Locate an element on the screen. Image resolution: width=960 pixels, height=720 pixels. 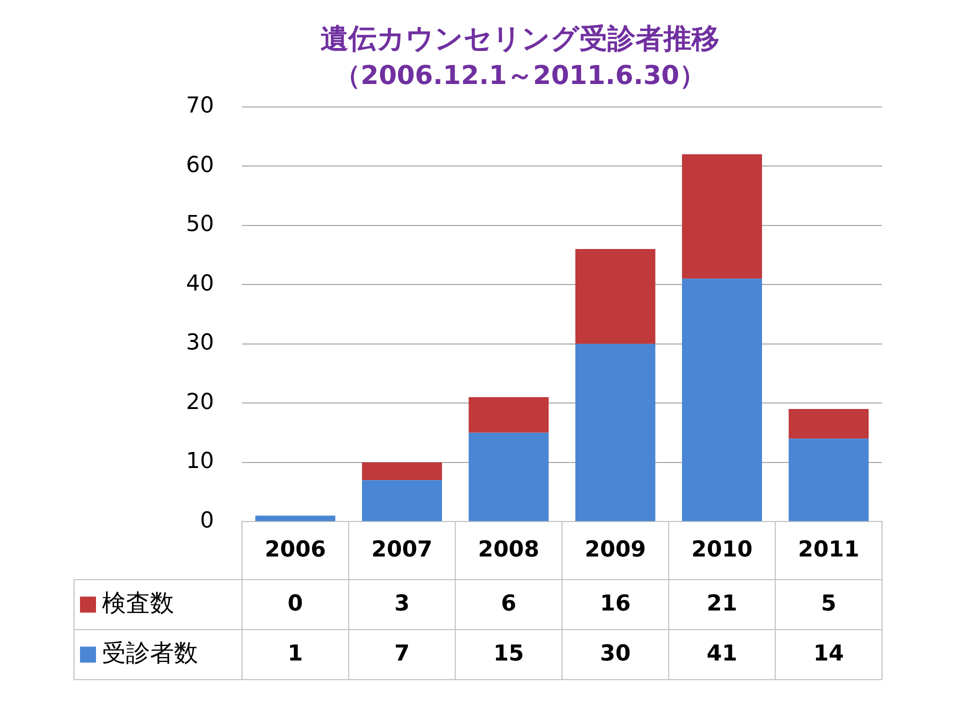
data-label: 21 is located at coordinates (722, 603).